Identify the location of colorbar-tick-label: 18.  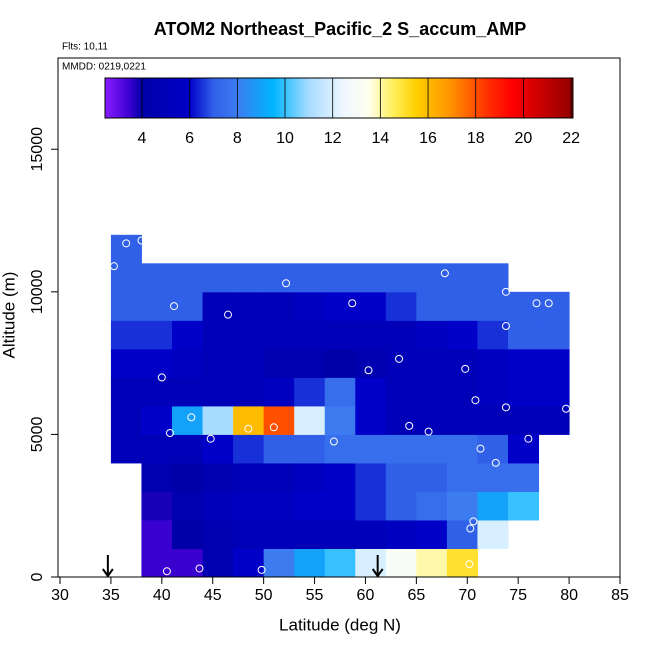
(476, 138).